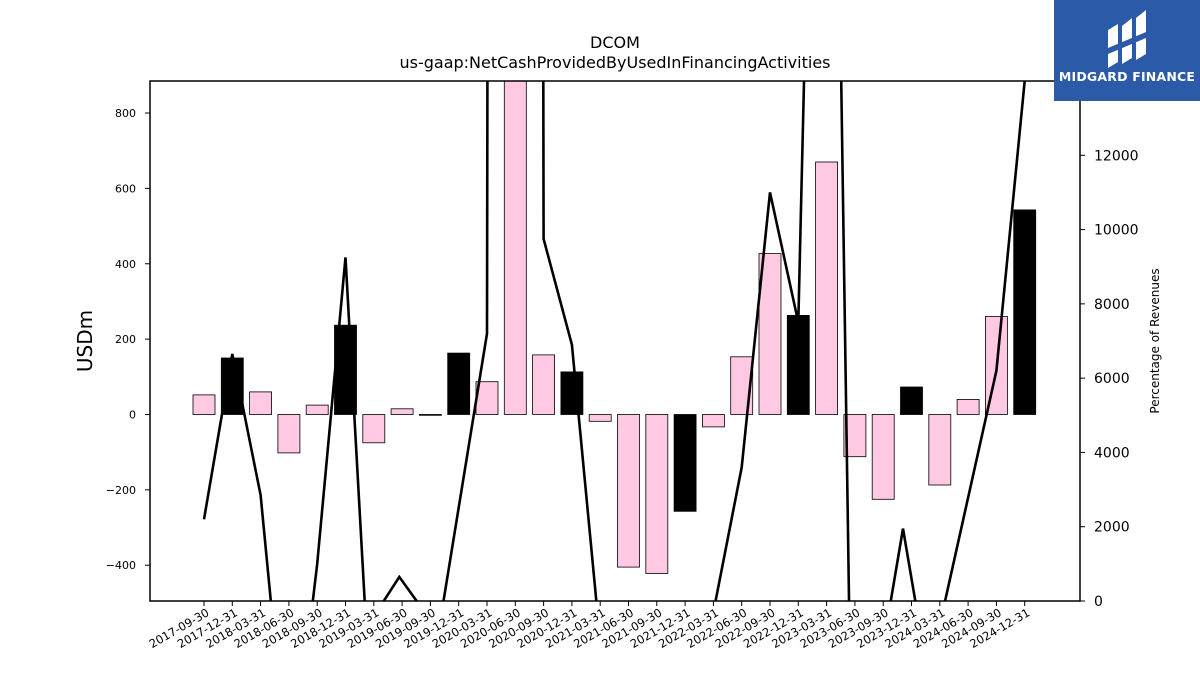 Image resolution: width=1200 pixels, height=675 pixels. I want to click on y-tick-label: 400, so click(125, 264).